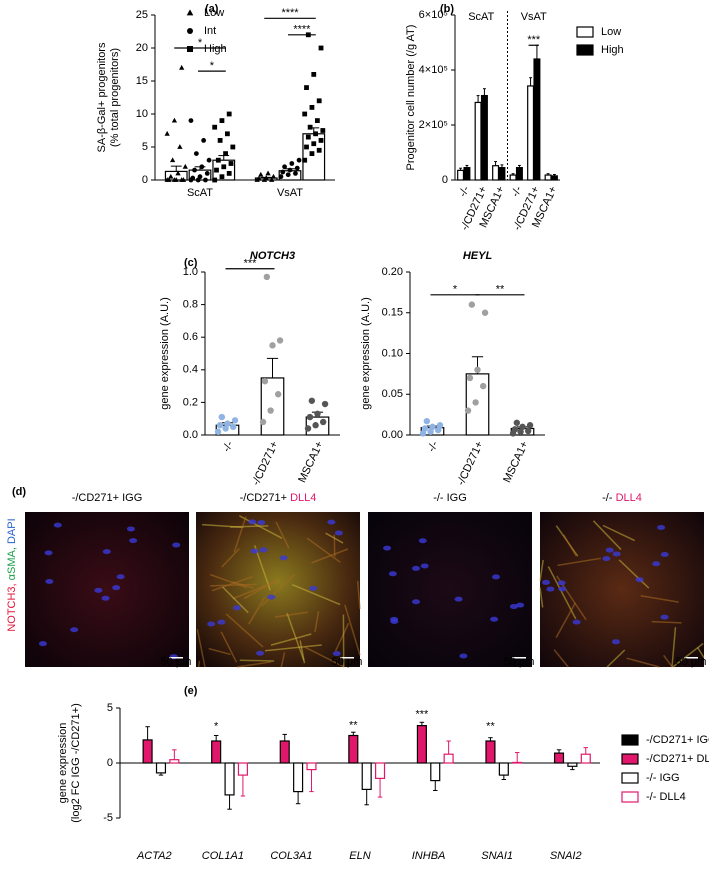  Describe the element at coordinates (500, 290) in the screenshot. I see `significance: **` at that location.